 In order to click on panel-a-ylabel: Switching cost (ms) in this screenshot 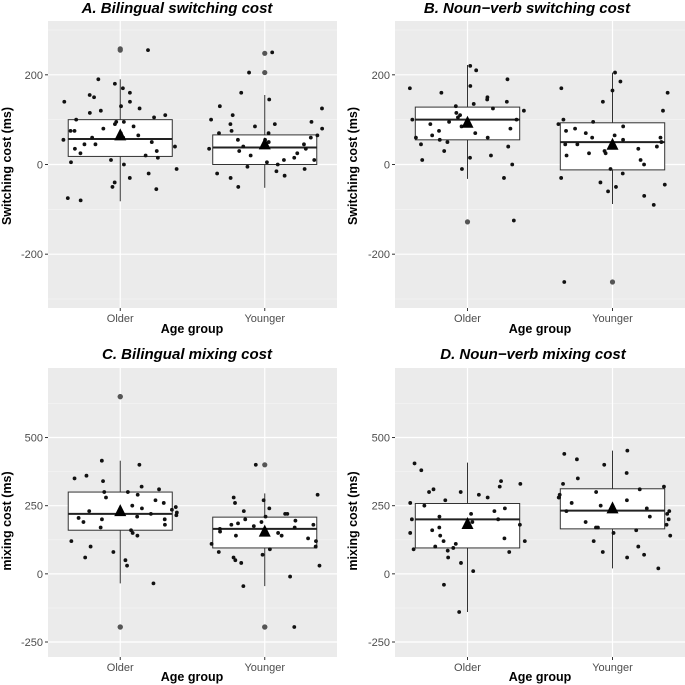, I will do `click(7, 166)`.